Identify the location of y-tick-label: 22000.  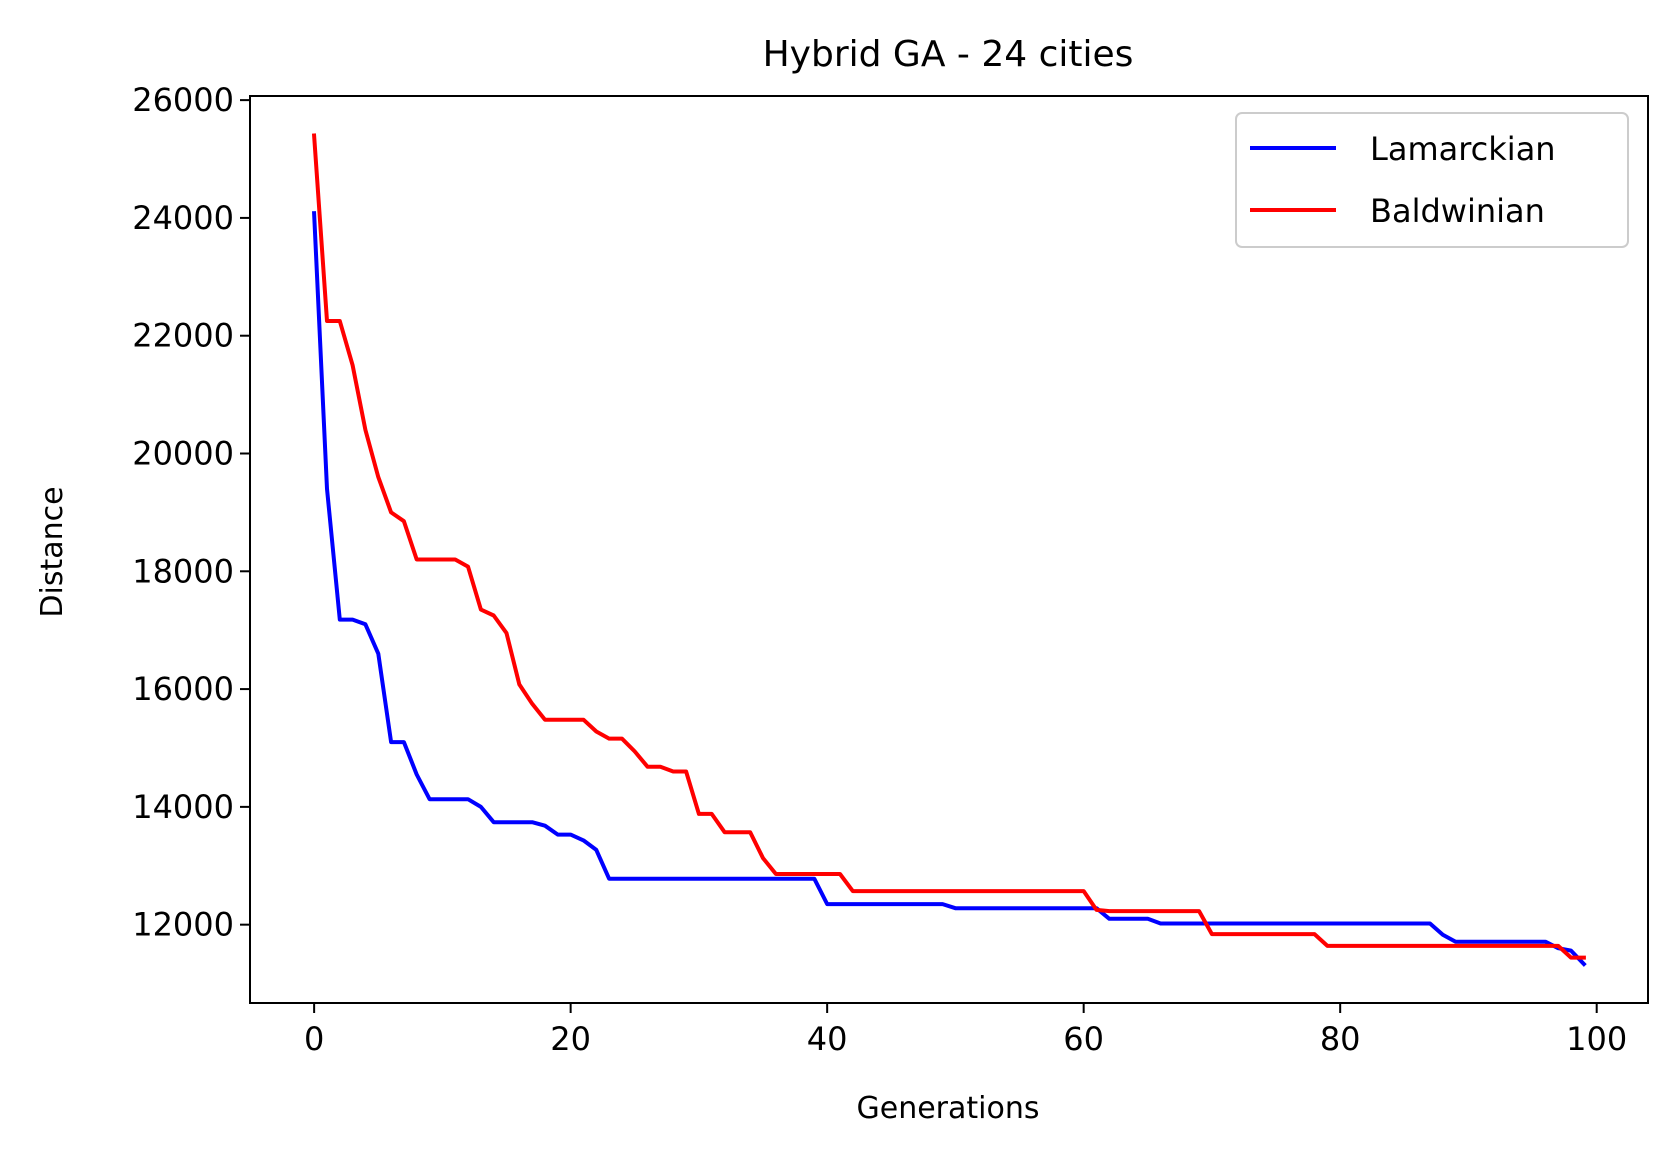
(183, 336).